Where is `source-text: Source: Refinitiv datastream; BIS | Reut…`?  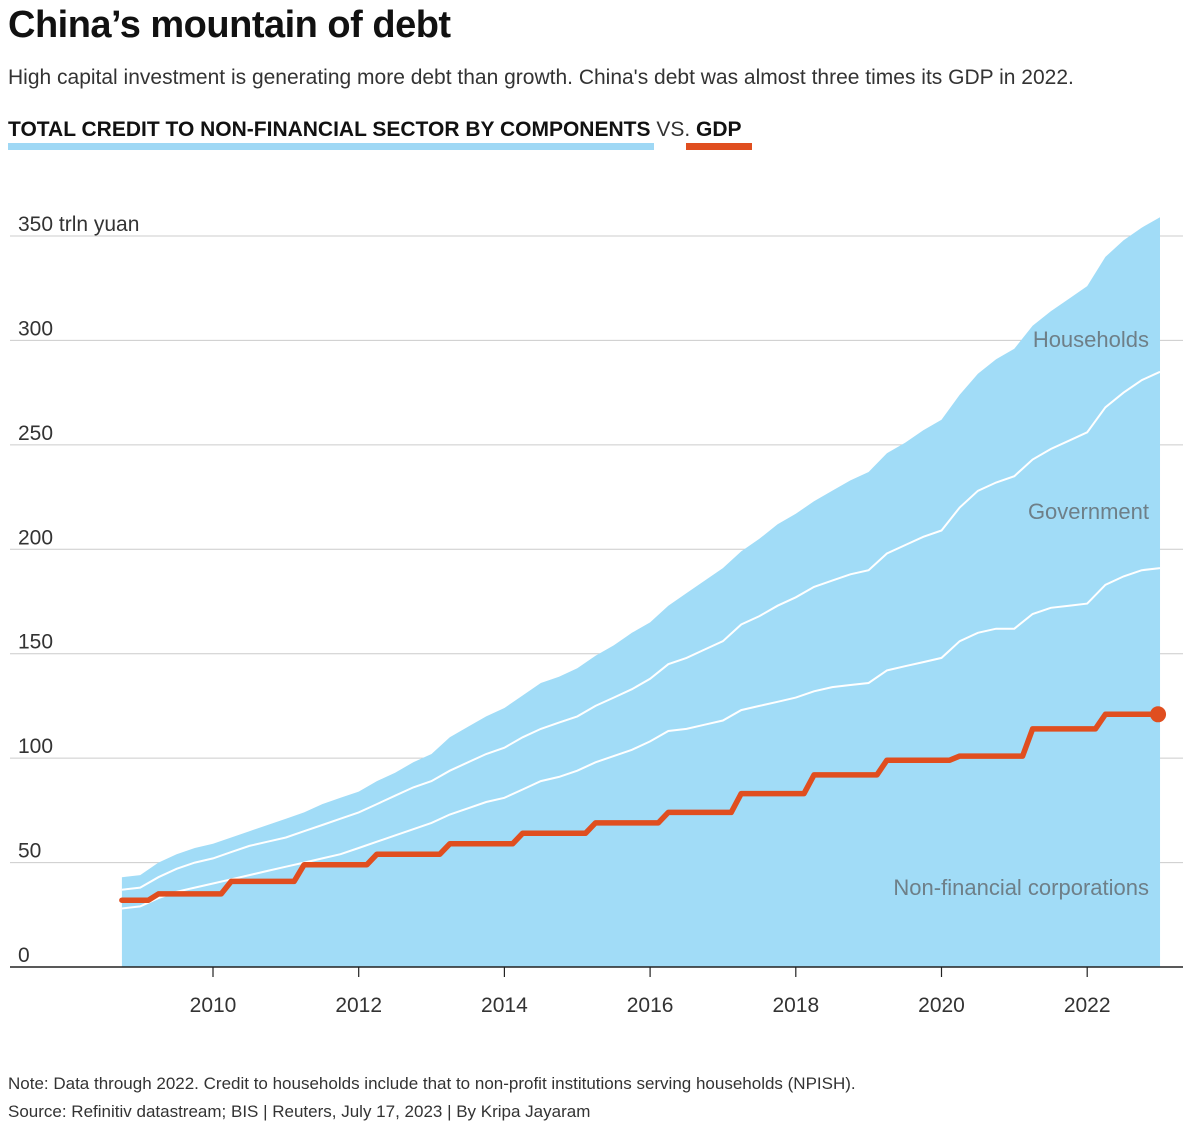
source-text: Source: Refinitiv datastream; BIS | Reut… is located at coordinates (299, 1111).